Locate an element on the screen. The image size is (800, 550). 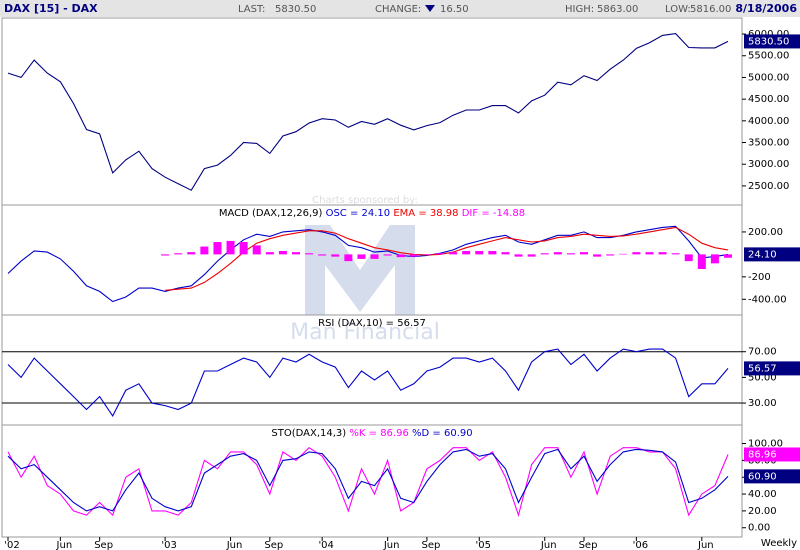
panel-title: STO(DAX,14,3) %K = 86.96 %D = 60.90 is located at coordinates (371, 433).